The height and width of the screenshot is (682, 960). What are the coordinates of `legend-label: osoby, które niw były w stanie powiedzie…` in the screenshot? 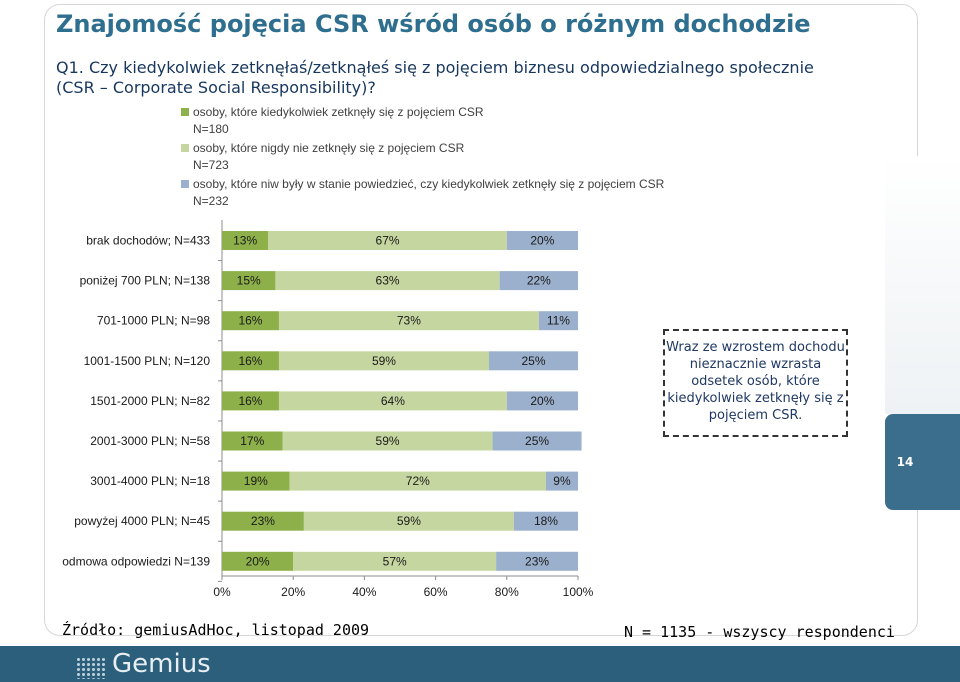 It's located at (429, 192).